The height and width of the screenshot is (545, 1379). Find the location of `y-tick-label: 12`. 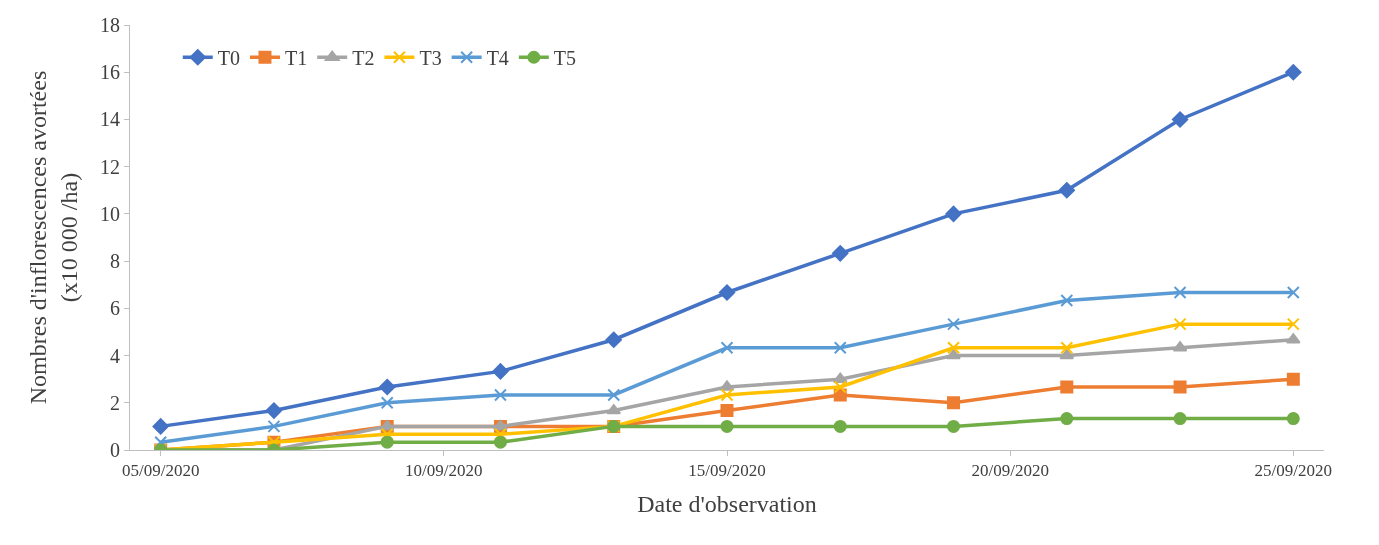

y-tick-label: 12 is located at coordinates (110, 166).